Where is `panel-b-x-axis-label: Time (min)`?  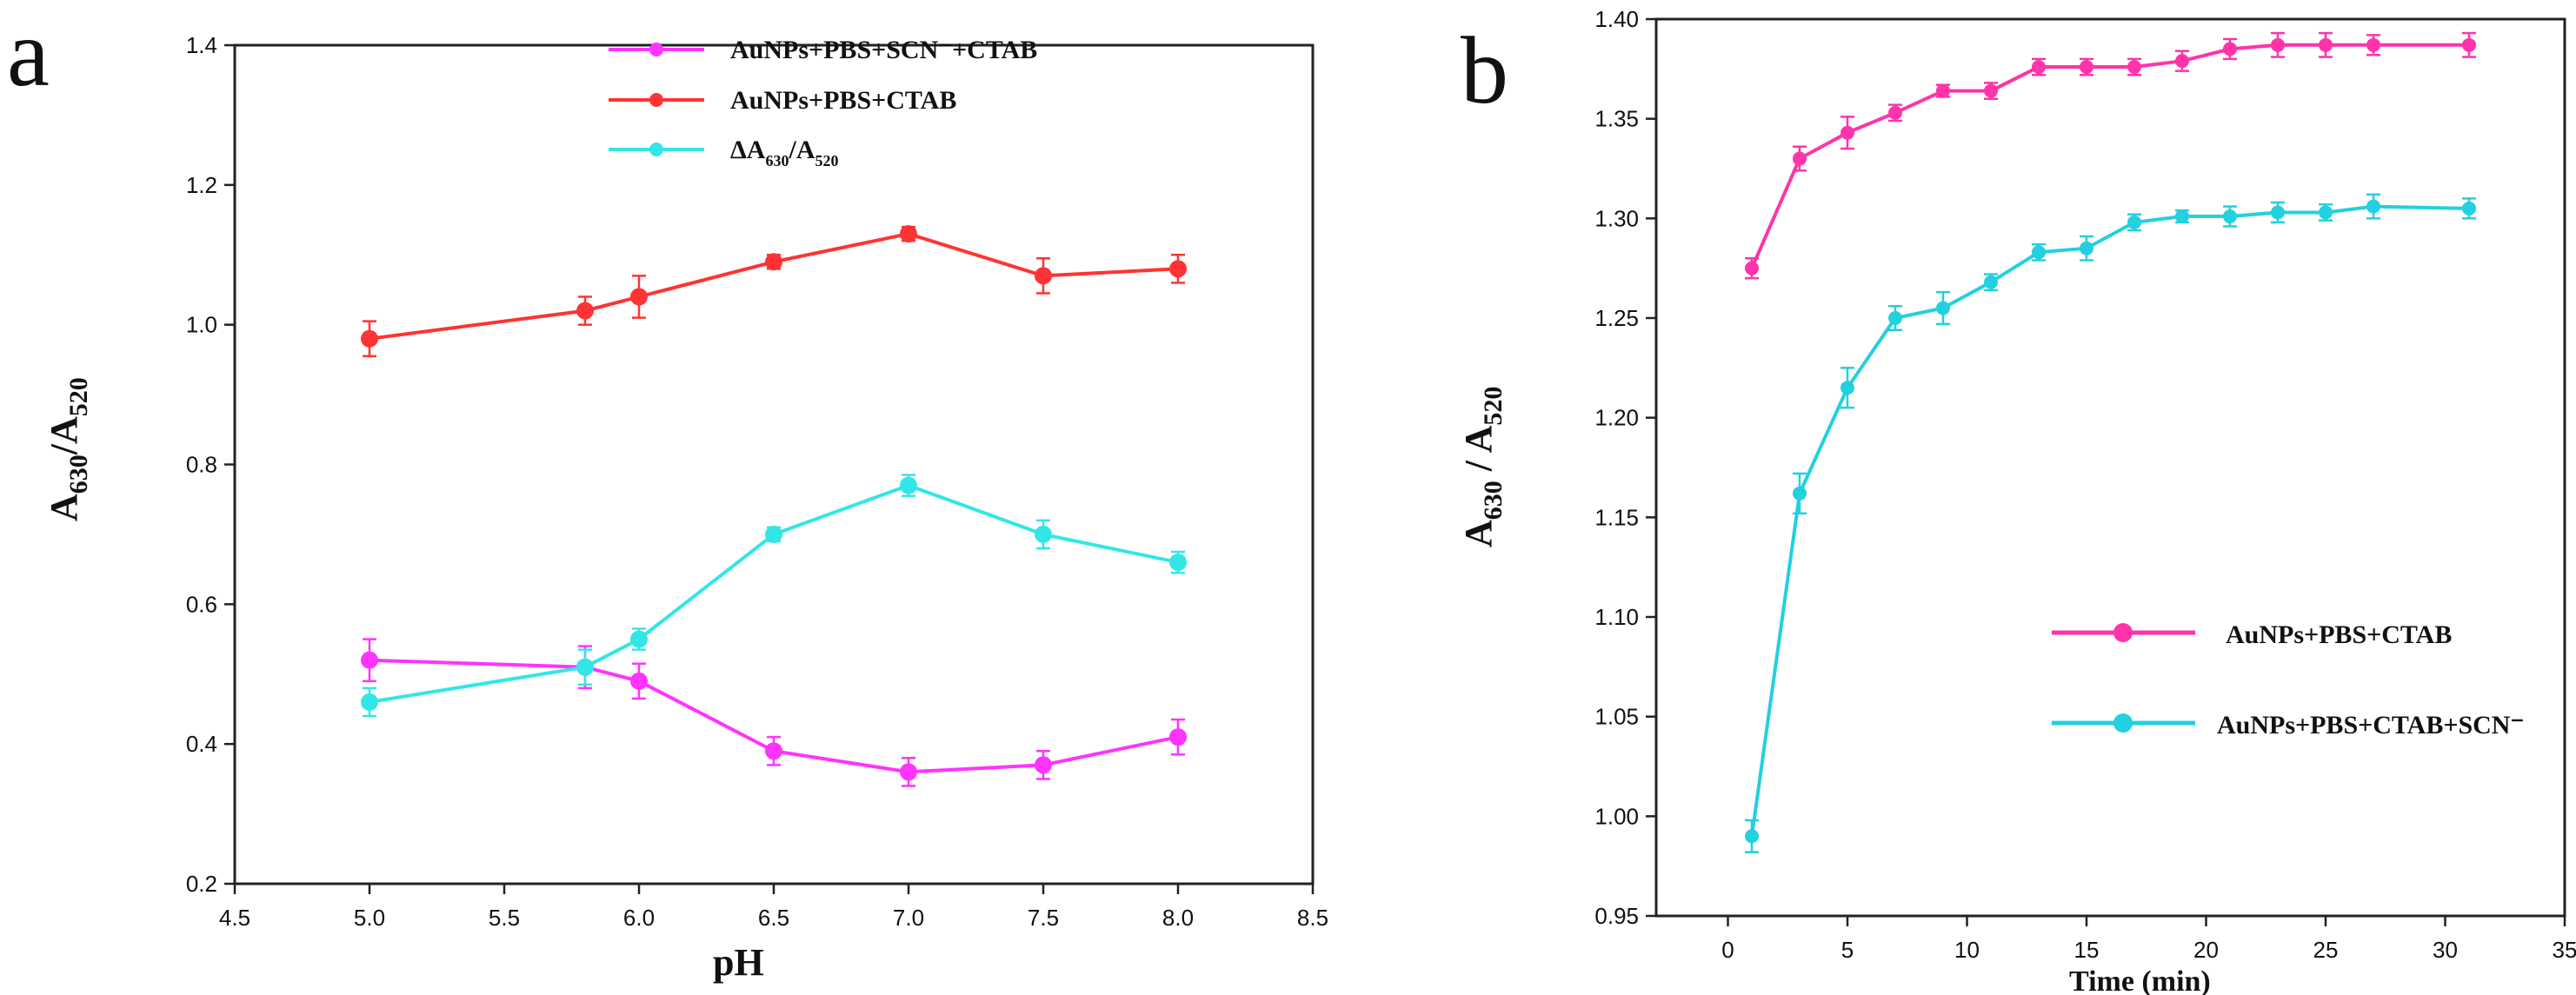
panel-b-x-axis-label: Time (min) is located at coordinates (2140, 980).